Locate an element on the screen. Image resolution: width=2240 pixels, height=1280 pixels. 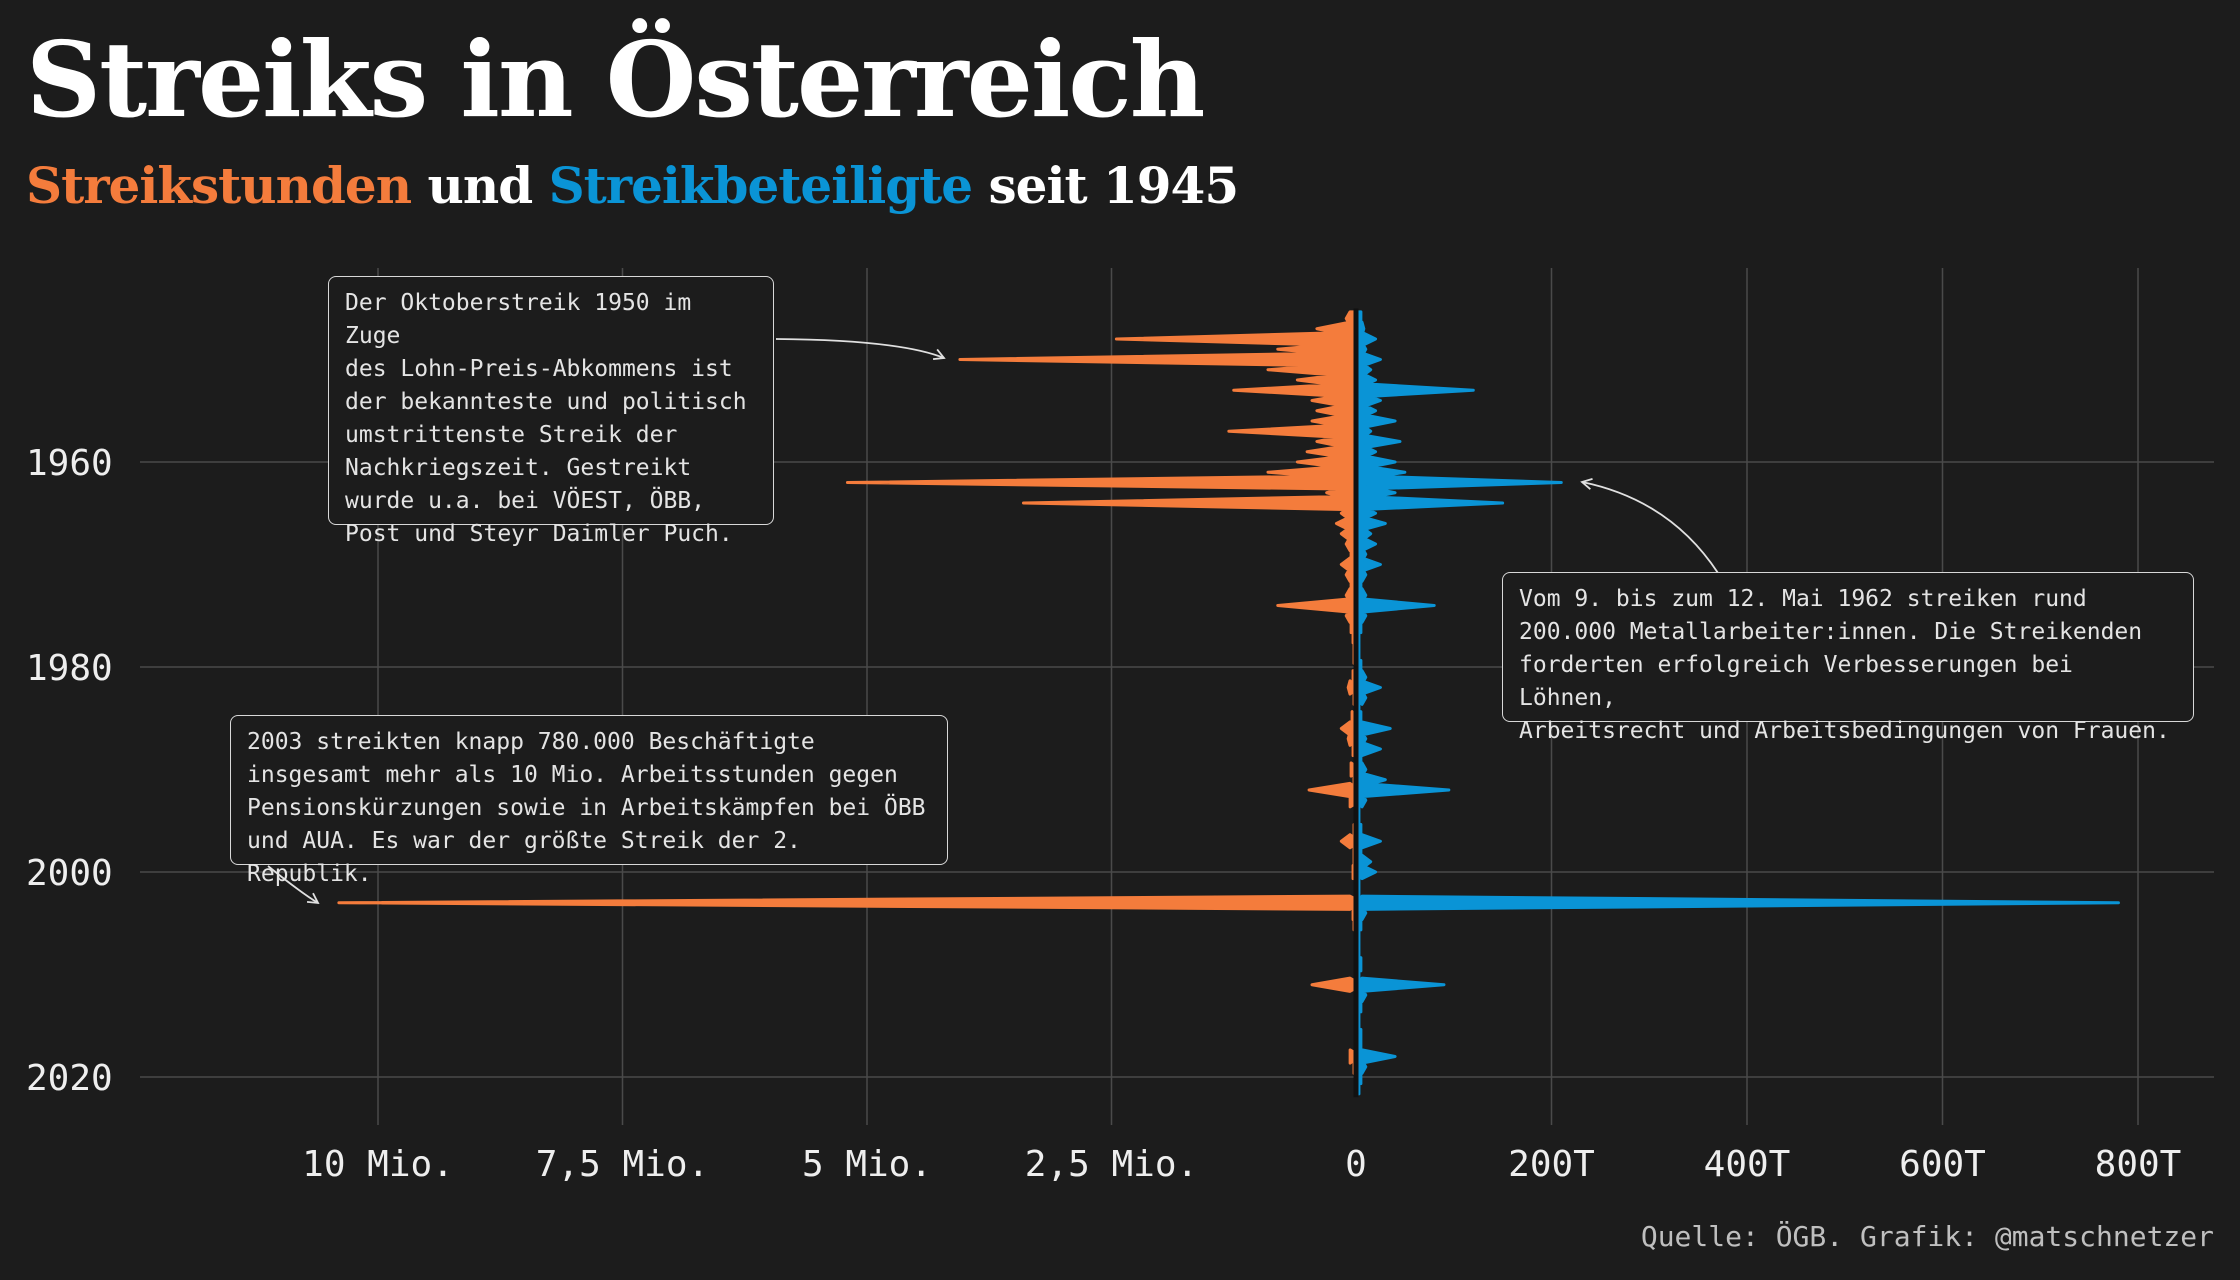
subtitle-since: seit 1945 is located at coordinates (1106, 185).